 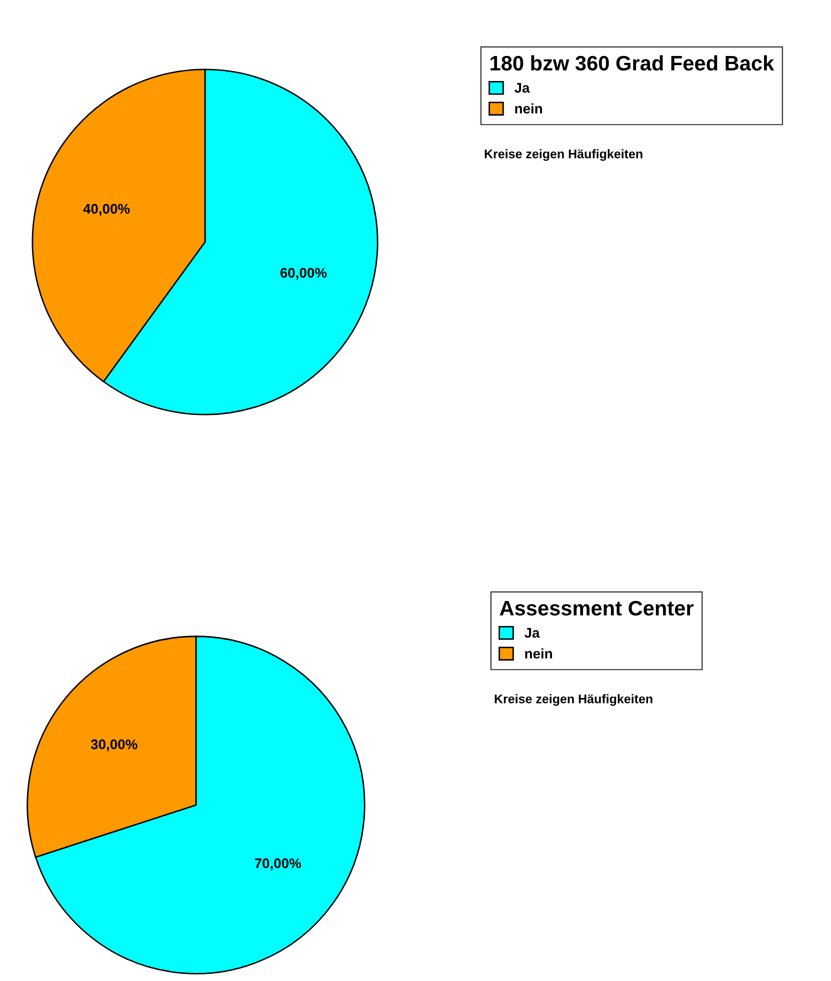 What do you see at coordinates (597, 608) in the screenshot?
I see `legend-title: Assessment Center` at bounding box center [597, 608].